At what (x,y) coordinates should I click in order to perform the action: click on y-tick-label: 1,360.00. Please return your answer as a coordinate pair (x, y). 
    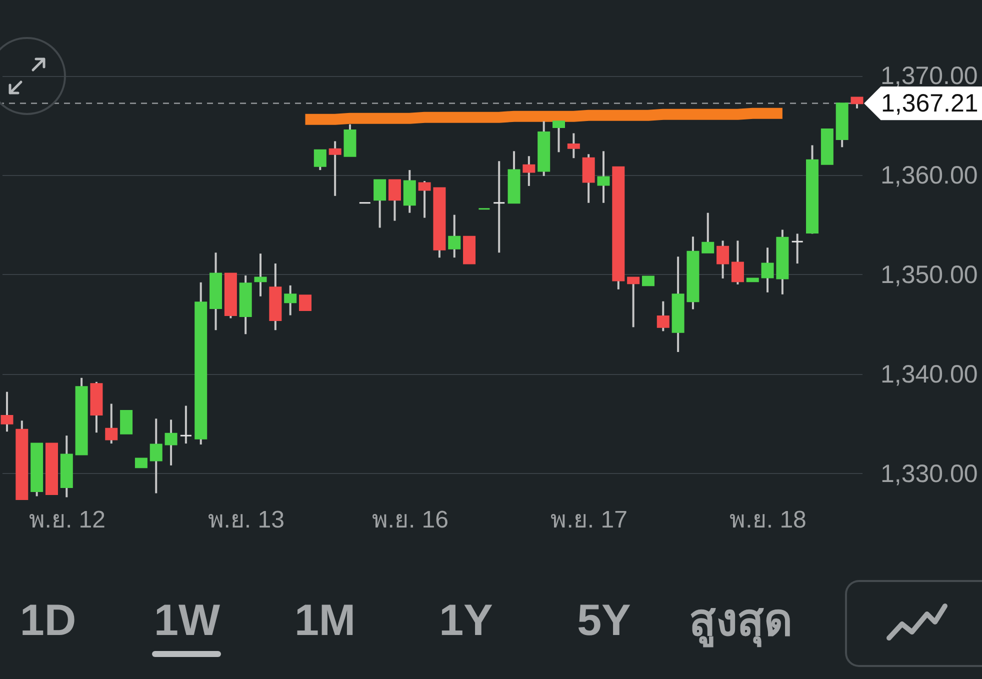
    Looking at the image, I should click on (929, 176).